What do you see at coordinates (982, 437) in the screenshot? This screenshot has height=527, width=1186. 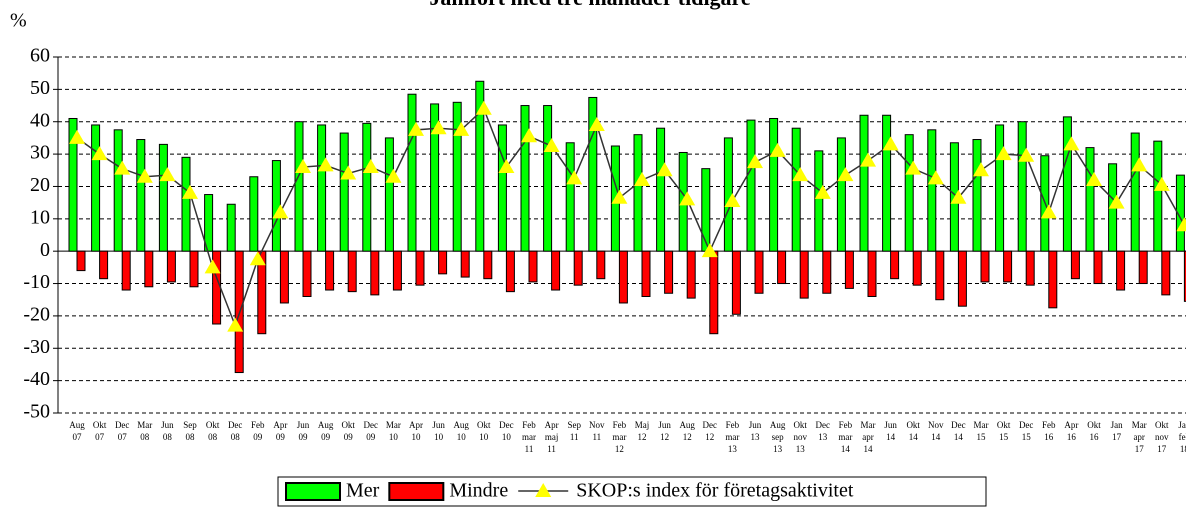 I see `x-tick-line: 15` at bounding box center [982, 437].